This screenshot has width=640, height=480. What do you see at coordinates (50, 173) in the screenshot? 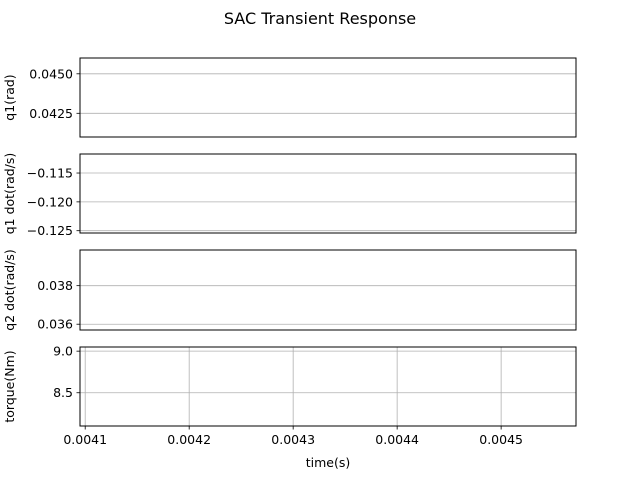
I see `y-tick-label: −0.115` at bounding box center [50, 173].